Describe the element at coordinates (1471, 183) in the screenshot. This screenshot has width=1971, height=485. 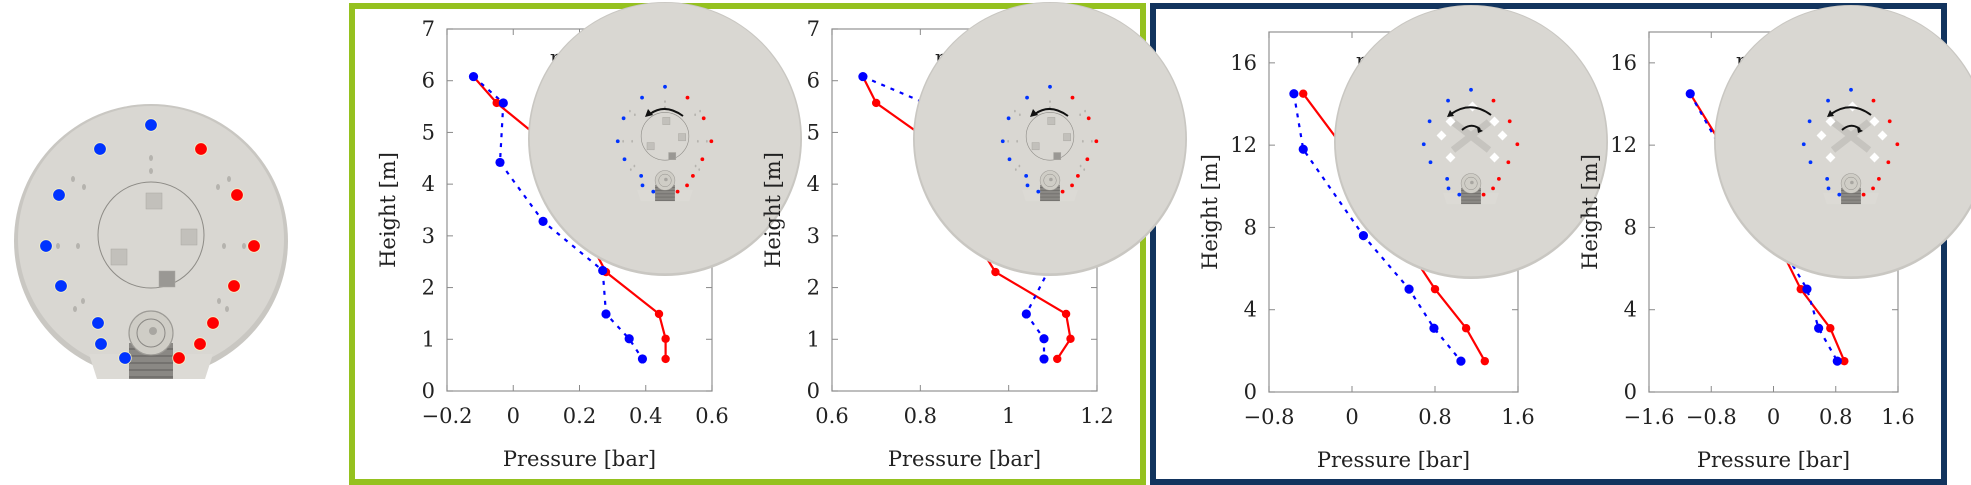
I see `spiral-ring` at that location.